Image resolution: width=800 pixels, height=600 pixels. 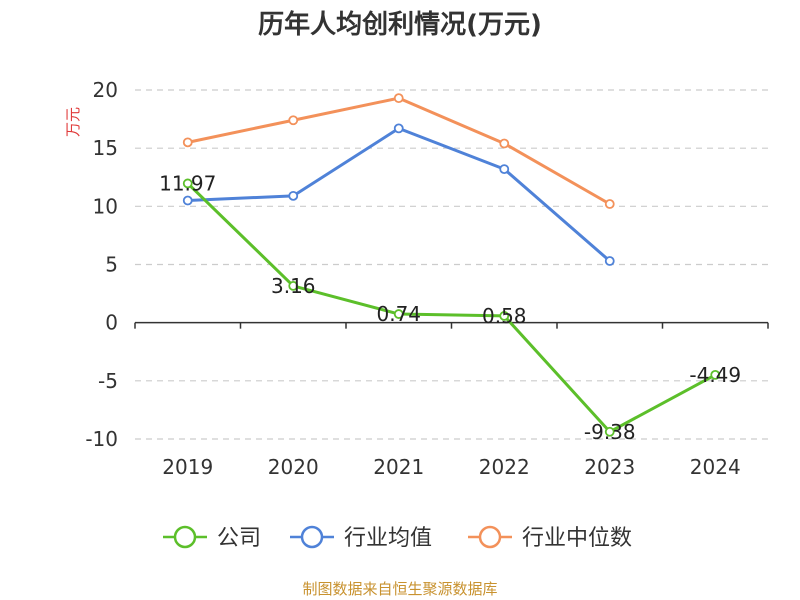 I want to click on data-label: -9.38, so click(x=610, y=432).